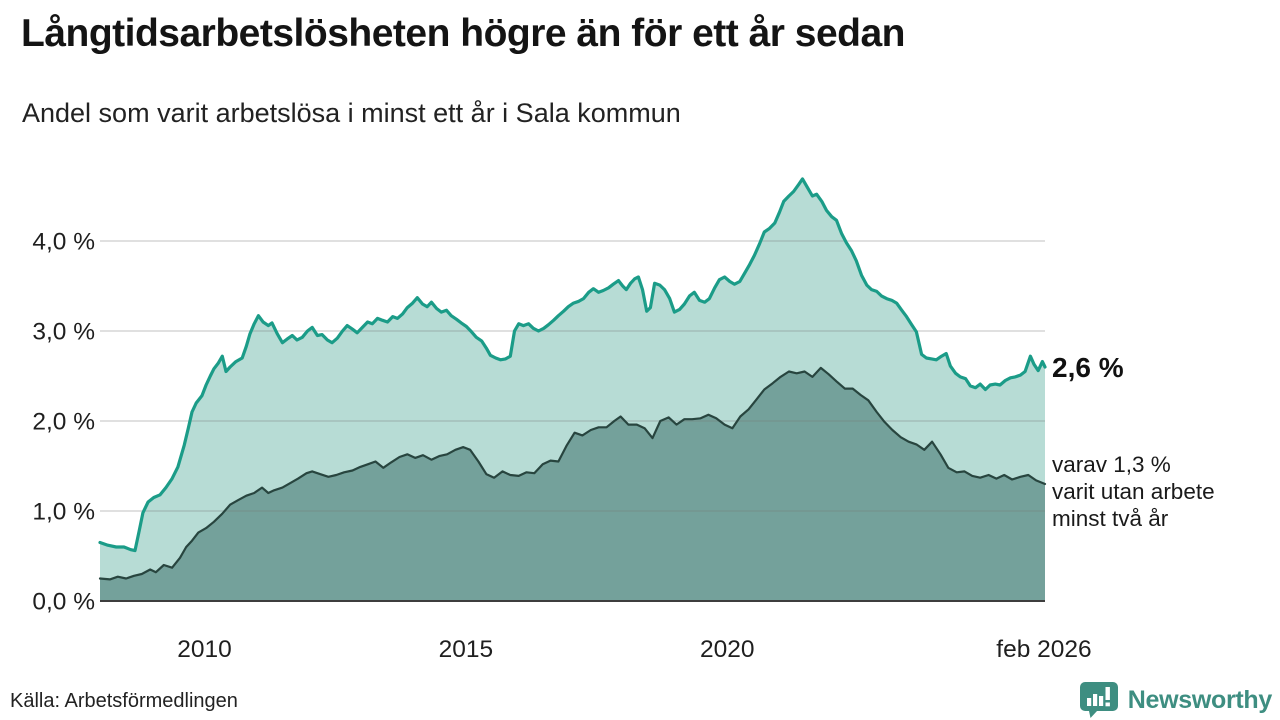 This screenshot has width=1280, height=720. I want to click on y-axis-tick-label: 2,0 %, so click(63, 422).